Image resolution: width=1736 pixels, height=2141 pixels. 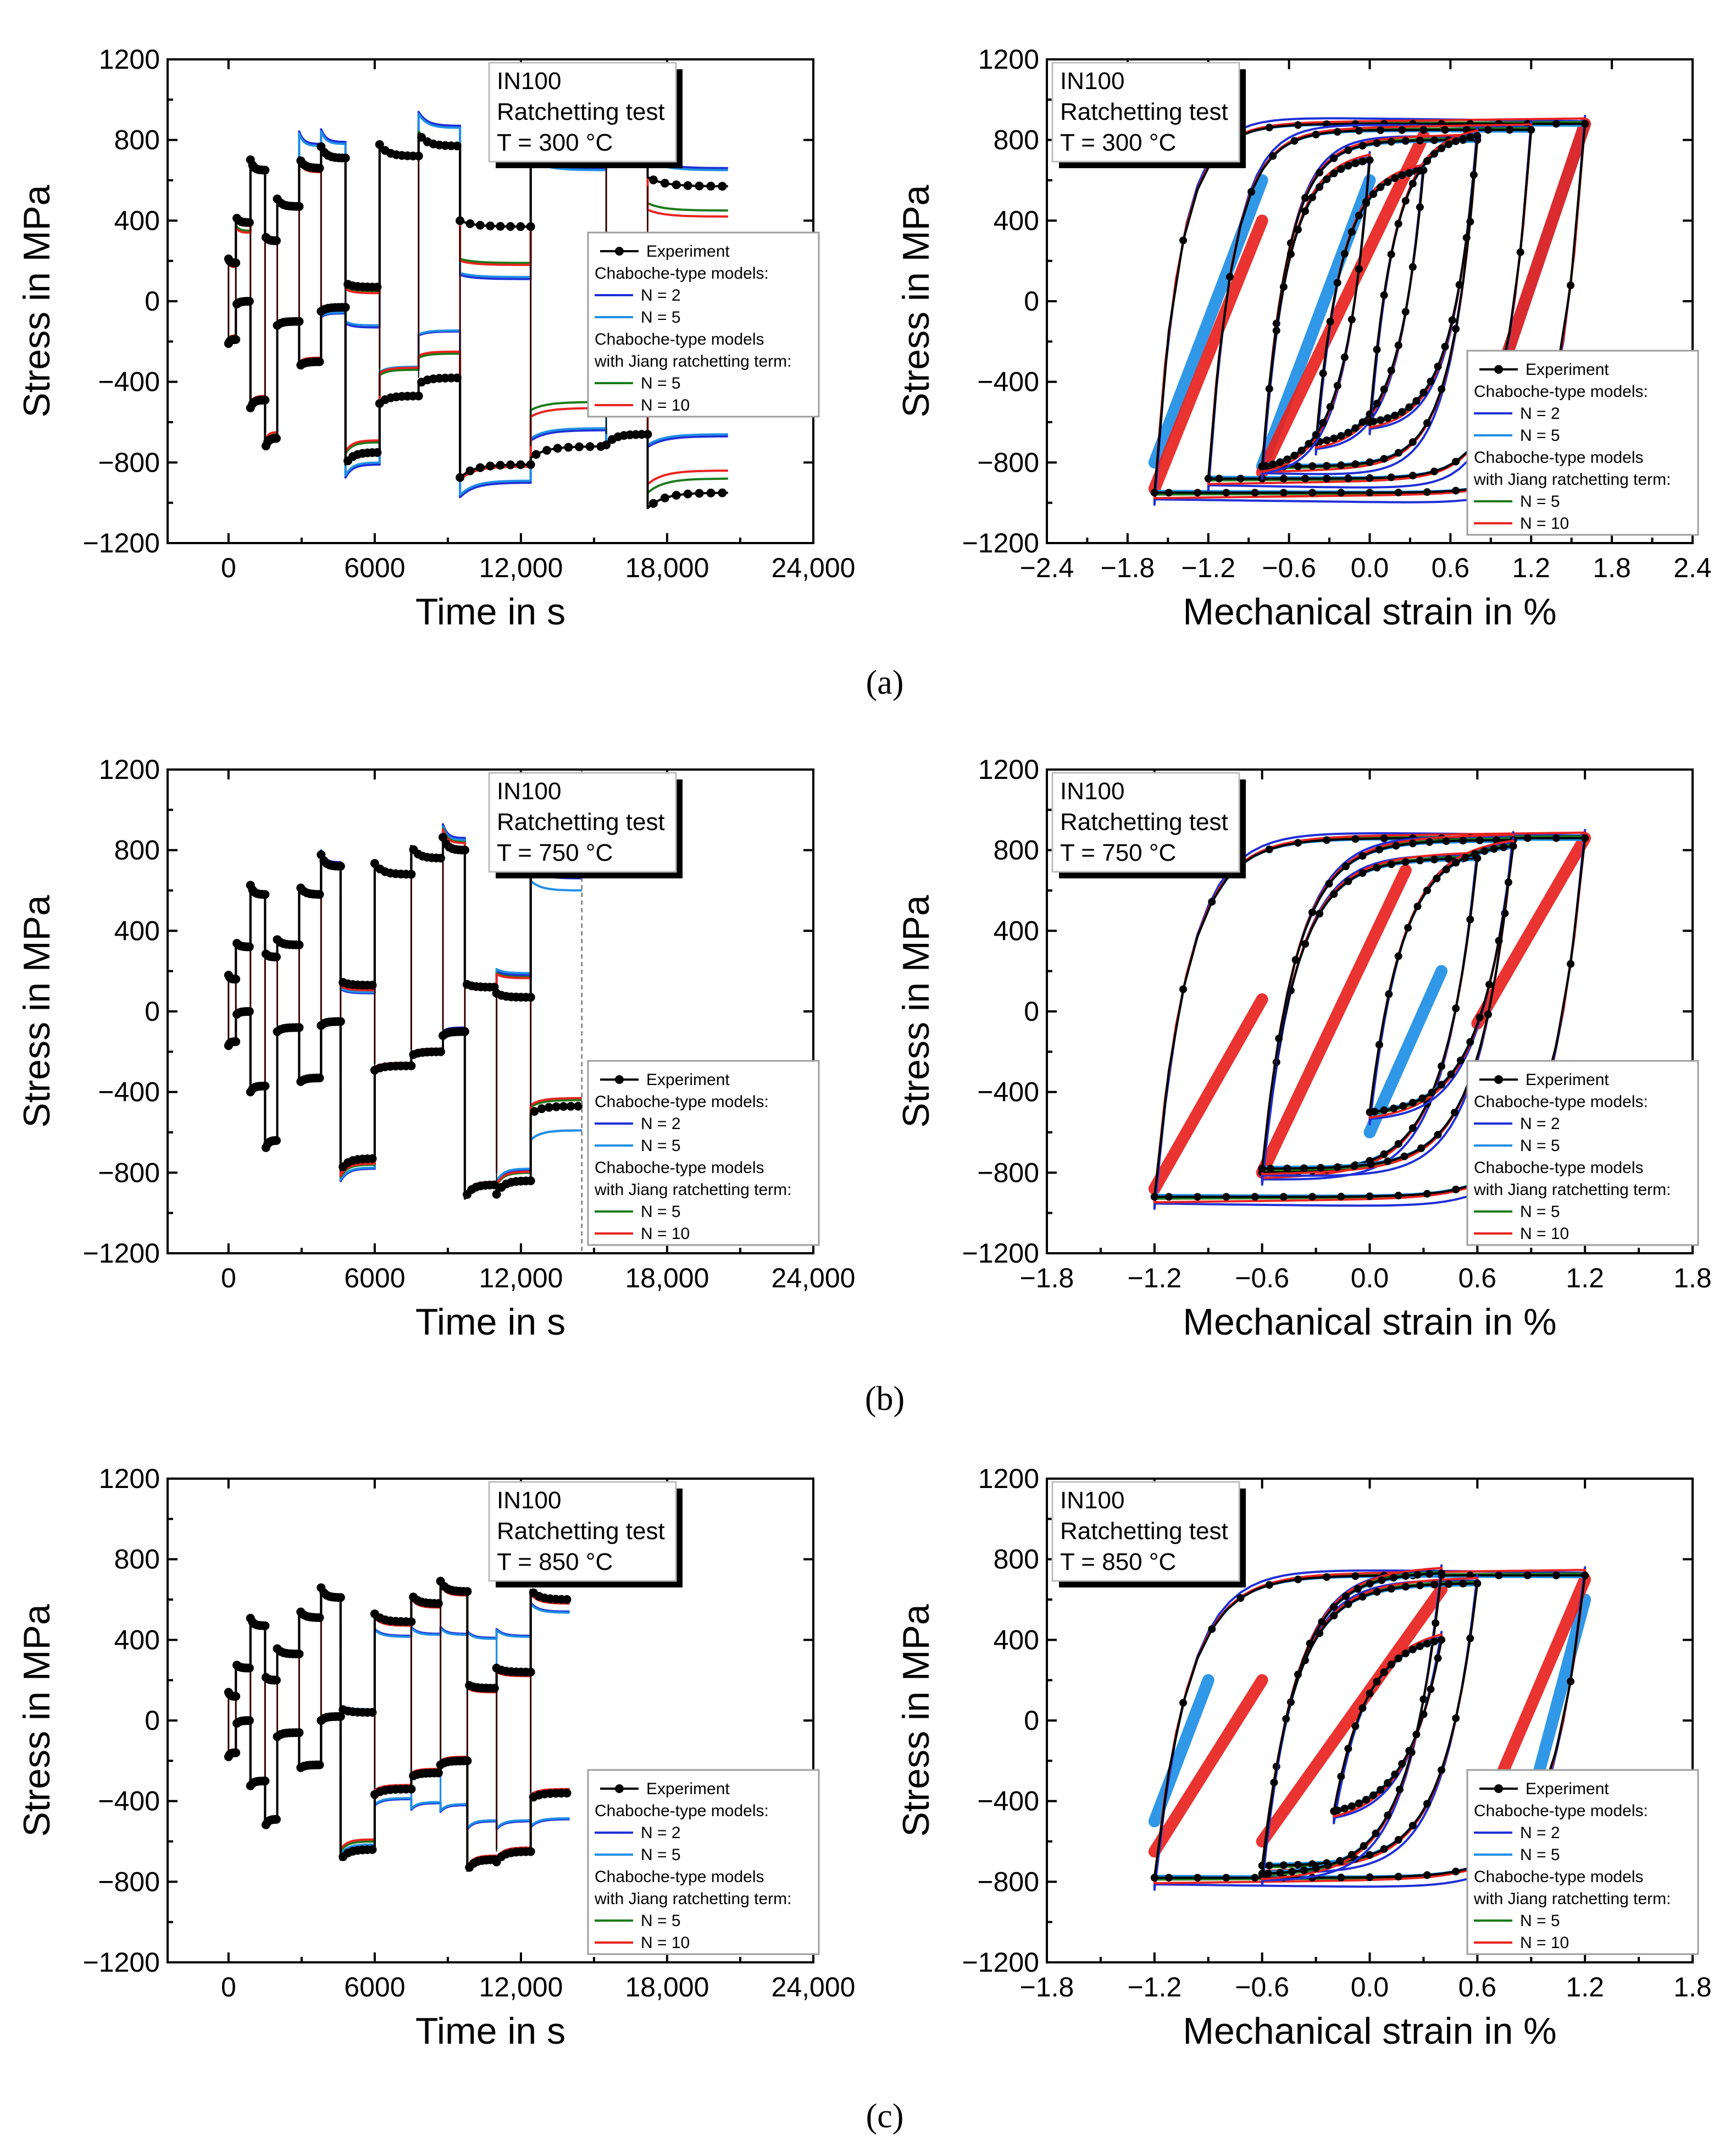 What do you see at coordinates (582, 822) in the screenshot?
I see `info-box-face` at bounding box center [582, 822].